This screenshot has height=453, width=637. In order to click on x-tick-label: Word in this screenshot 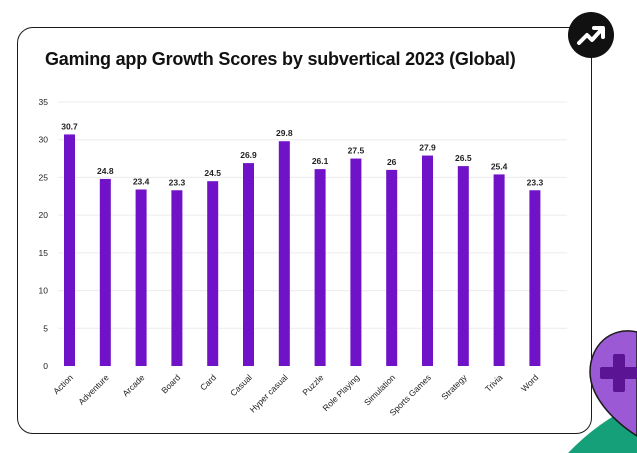, I will do `click(530, 383)`.